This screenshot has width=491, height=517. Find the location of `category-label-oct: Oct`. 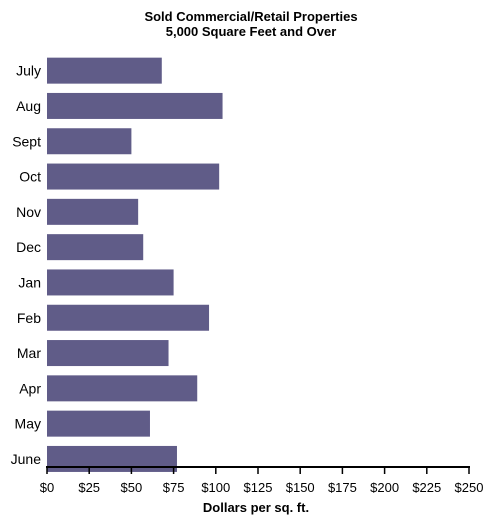

category-label-oct: Oct is located at coordinates (30, 177).